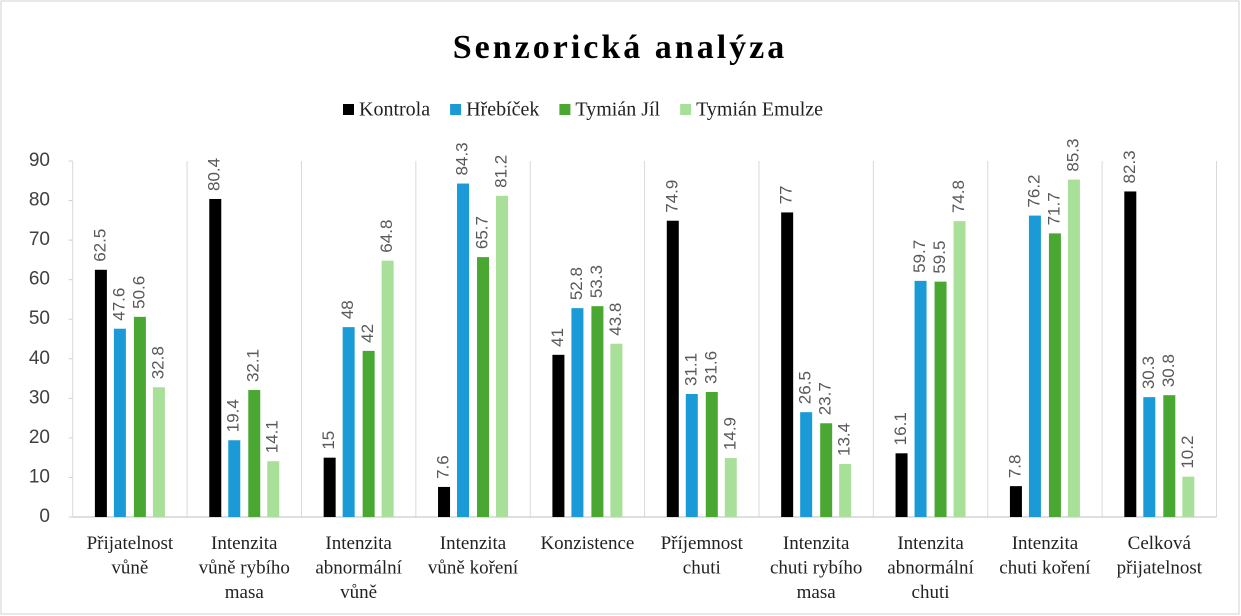  I want to click on y-tick-label: 40, so click(39, 358).